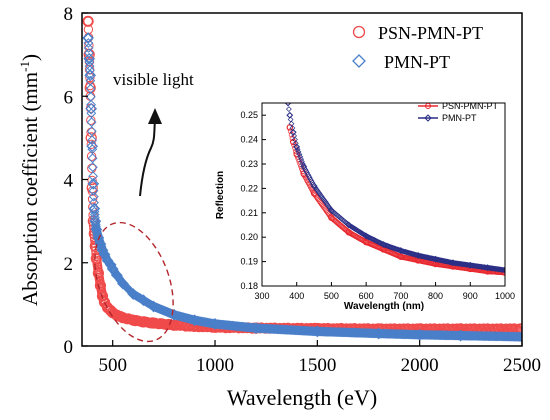  What do you see at coordinates (249, 140) in the screenshot?
I see `inset-y-tick-label: 0.24` at bounding box center [249, 140].